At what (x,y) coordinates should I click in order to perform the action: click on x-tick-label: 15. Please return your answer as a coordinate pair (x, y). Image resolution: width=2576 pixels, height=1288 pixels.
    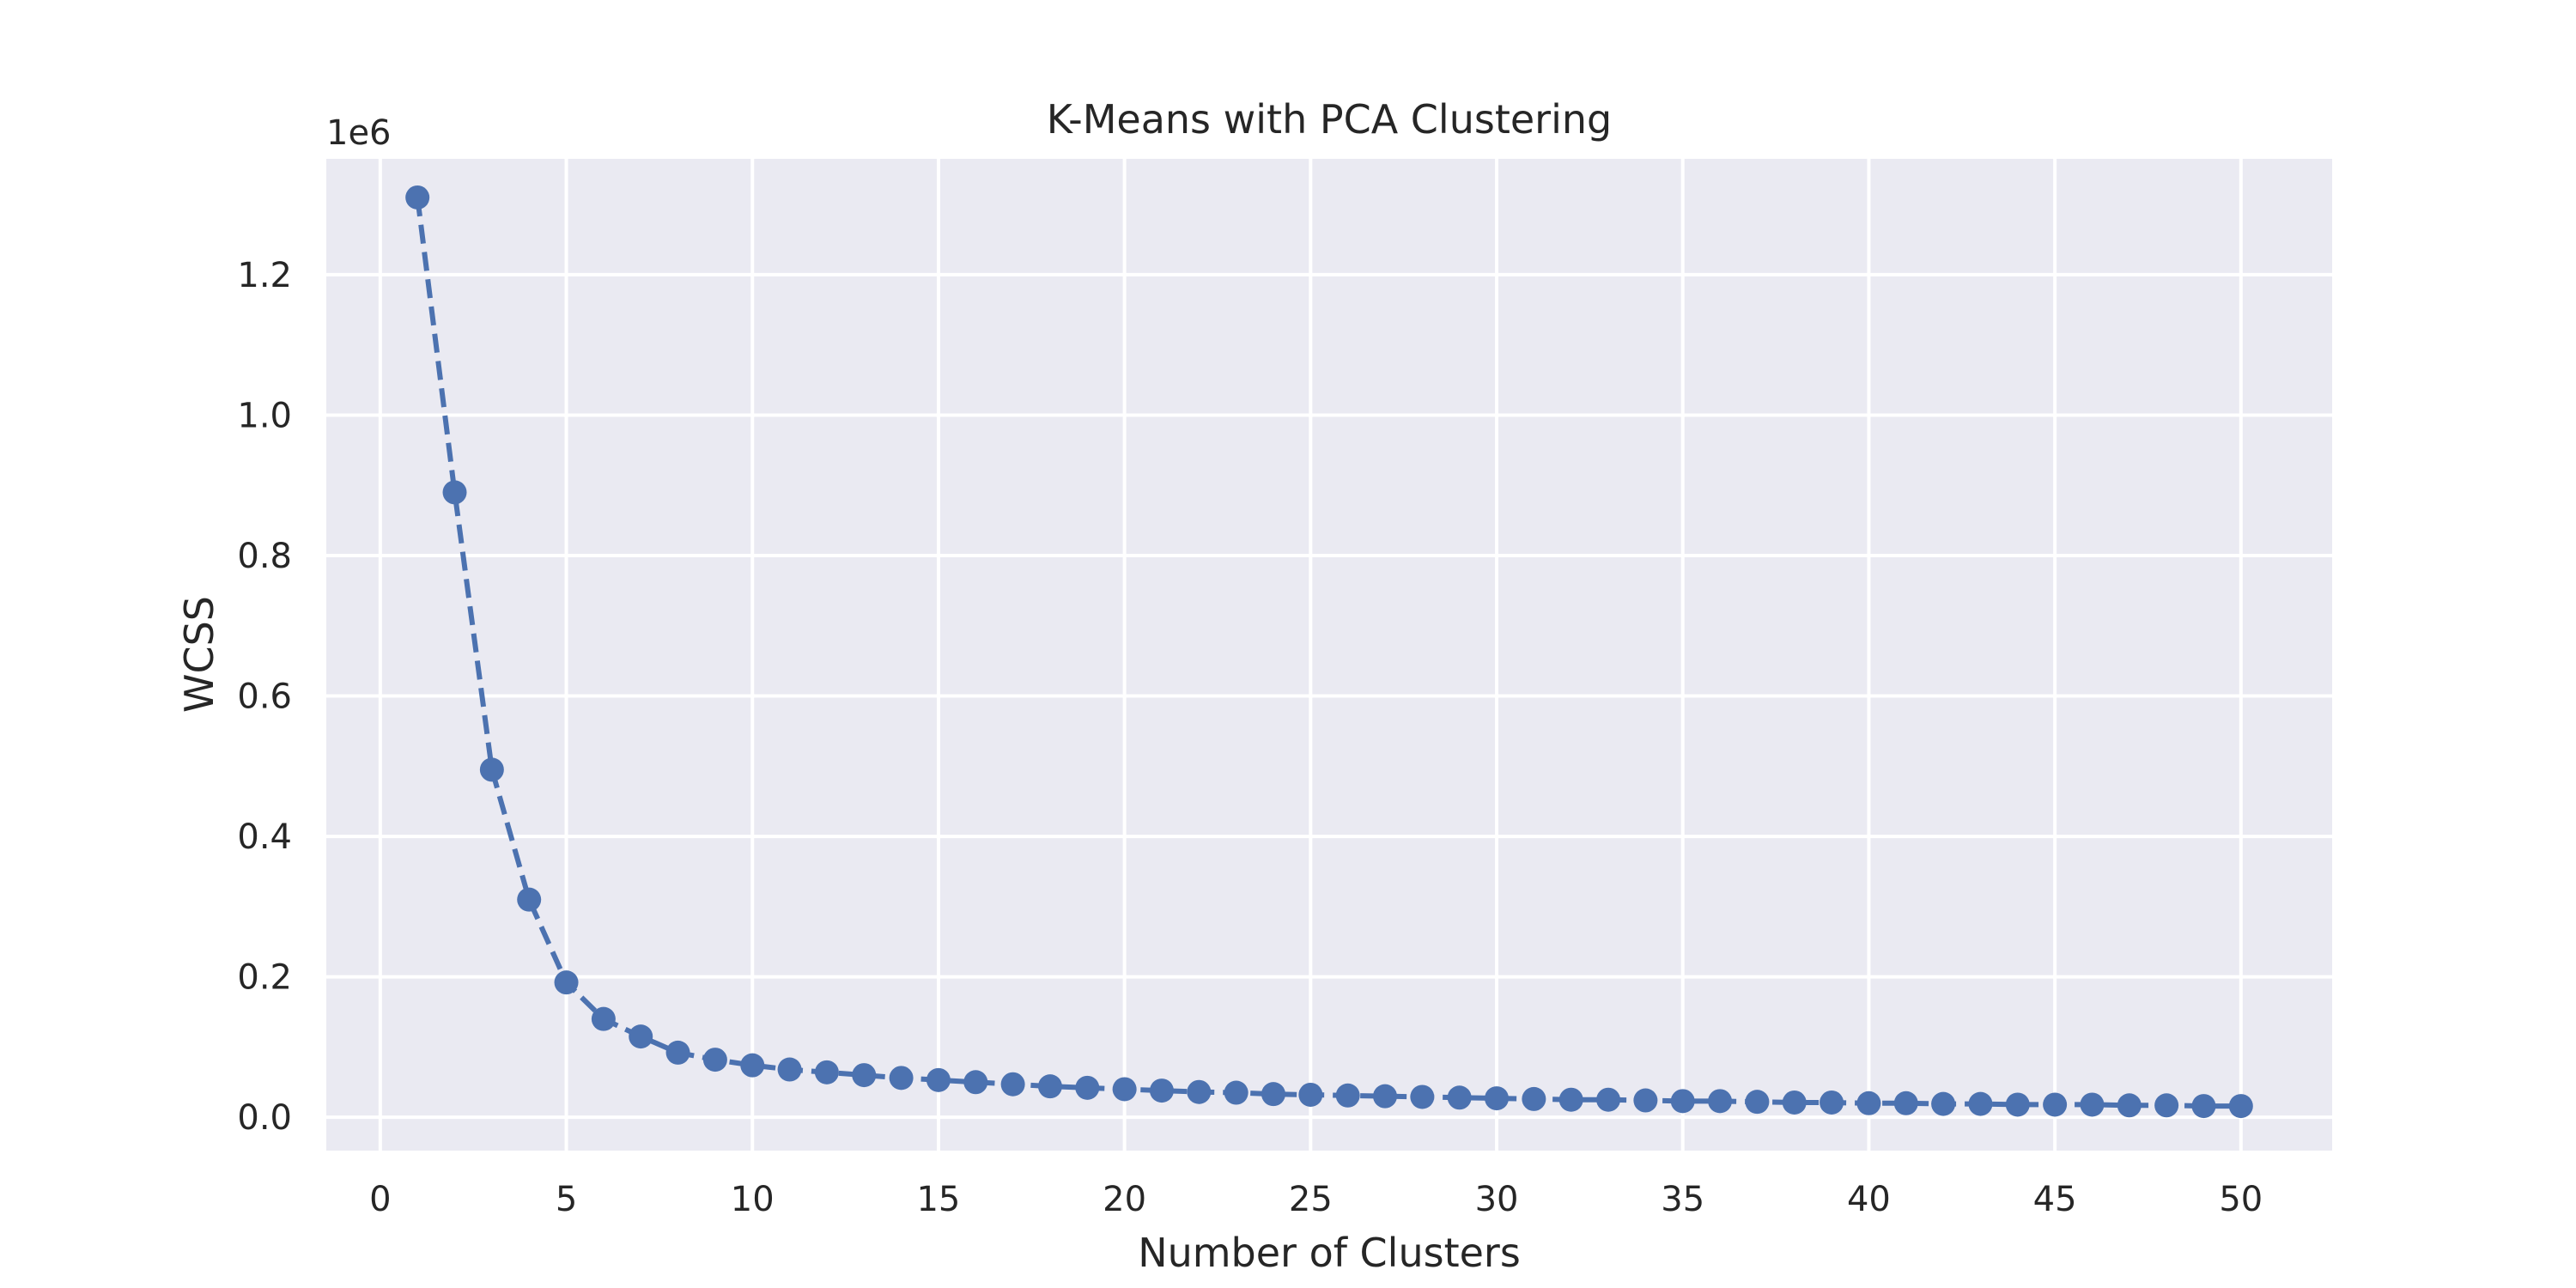
    Looking at the image, I should click on (938, 1199).